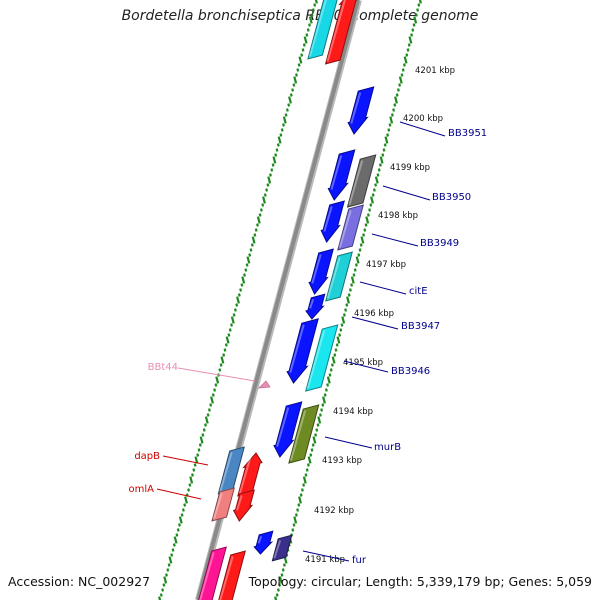 The width and height of the screenshot is (600, 600). What do you see at coordinates (350, 227) in the screenshot?
I see `gene-feature-bb3949` at bounding box center [350, 227].